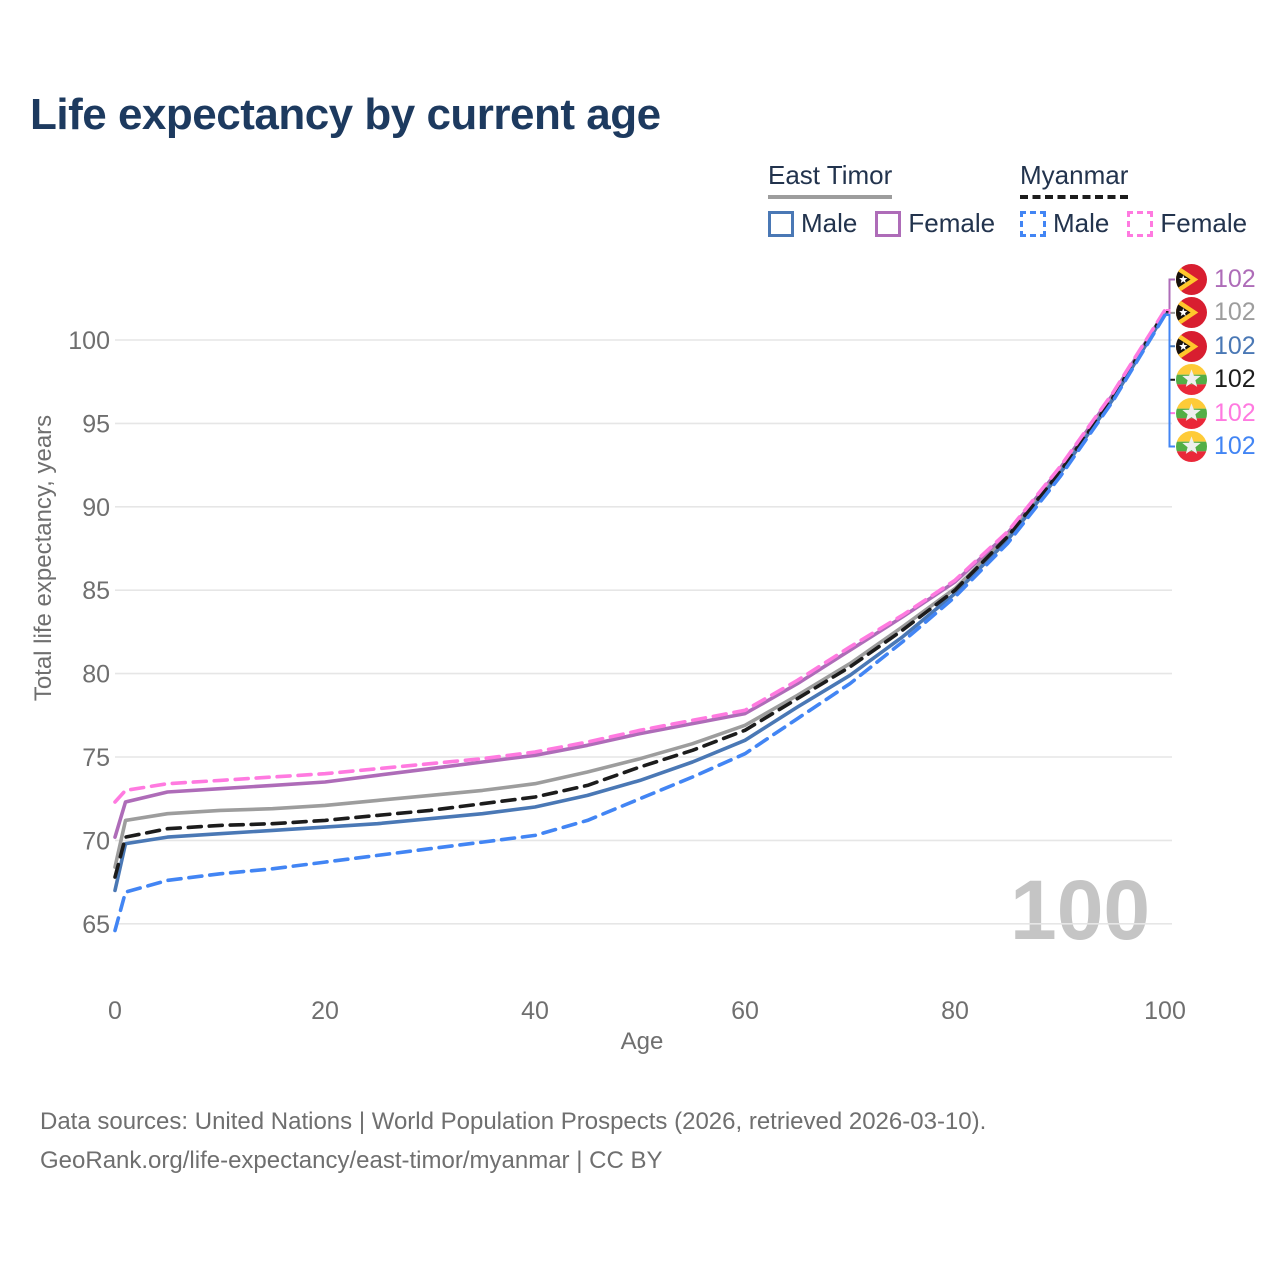 Image resolution: width=1280 pixels, height=1280 pixels. Describe the element at coordinates (96, 758) in the screenshot. I see `y-tick-label: 75` at that location.